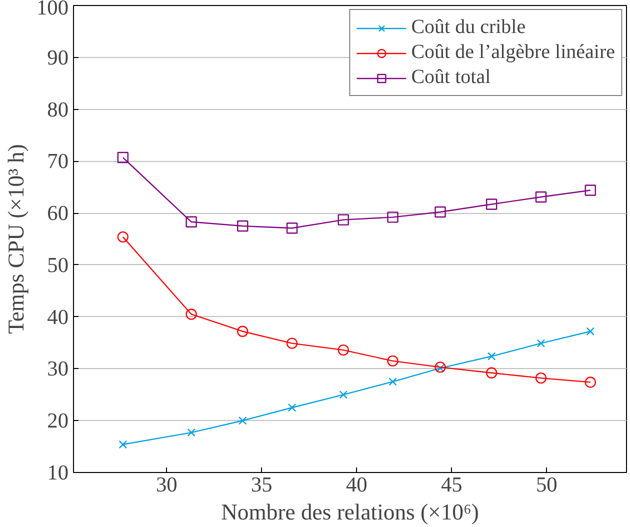 This screenshot has width=630, height=527. Describe the element at coordinates (451, 77) in the screenshot. I see `legend-label: Coût total` at that location.